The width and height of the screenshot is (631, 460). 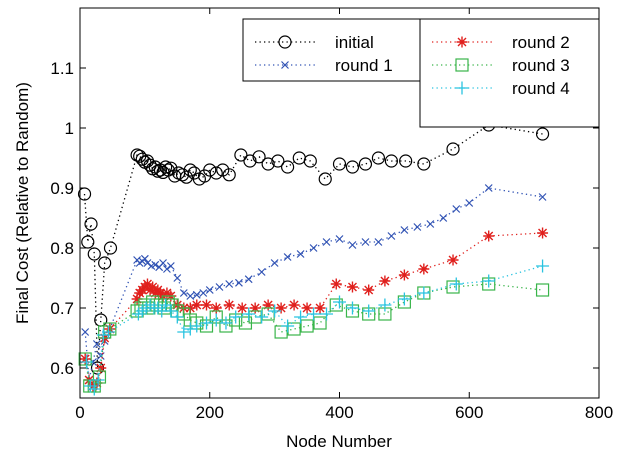 What do you see at coordinates (354, 42) in the screenshot?
I see `legend-label: initial` at bounding box center [354, 42].